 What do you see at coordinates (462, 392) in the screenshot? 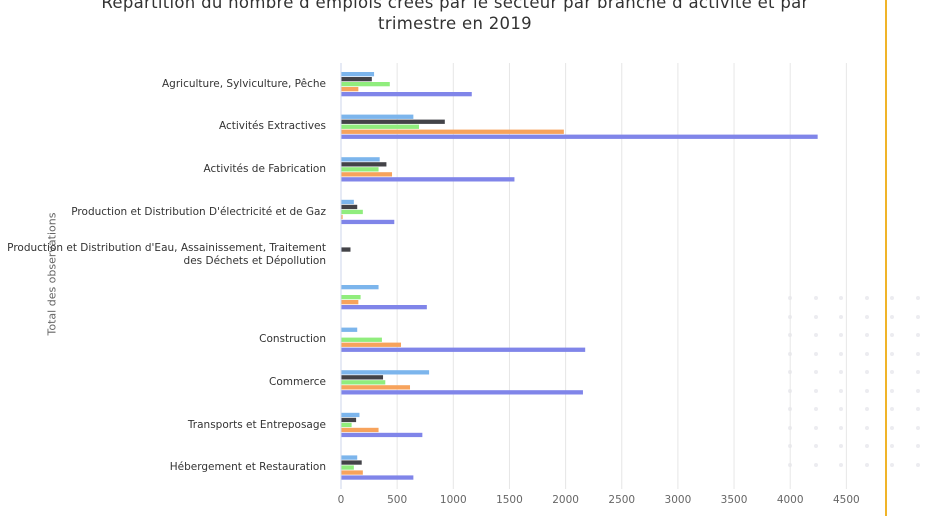
I see `bar-series5-cat8` at bounding box center [462, 392].